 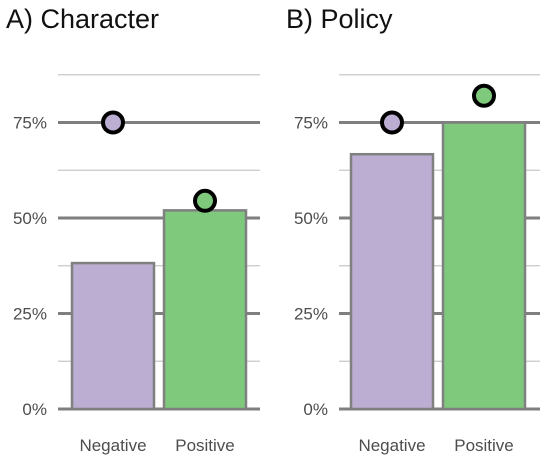 I want to click on panel-b-title: B) Policy, so click(x=339, y=19).